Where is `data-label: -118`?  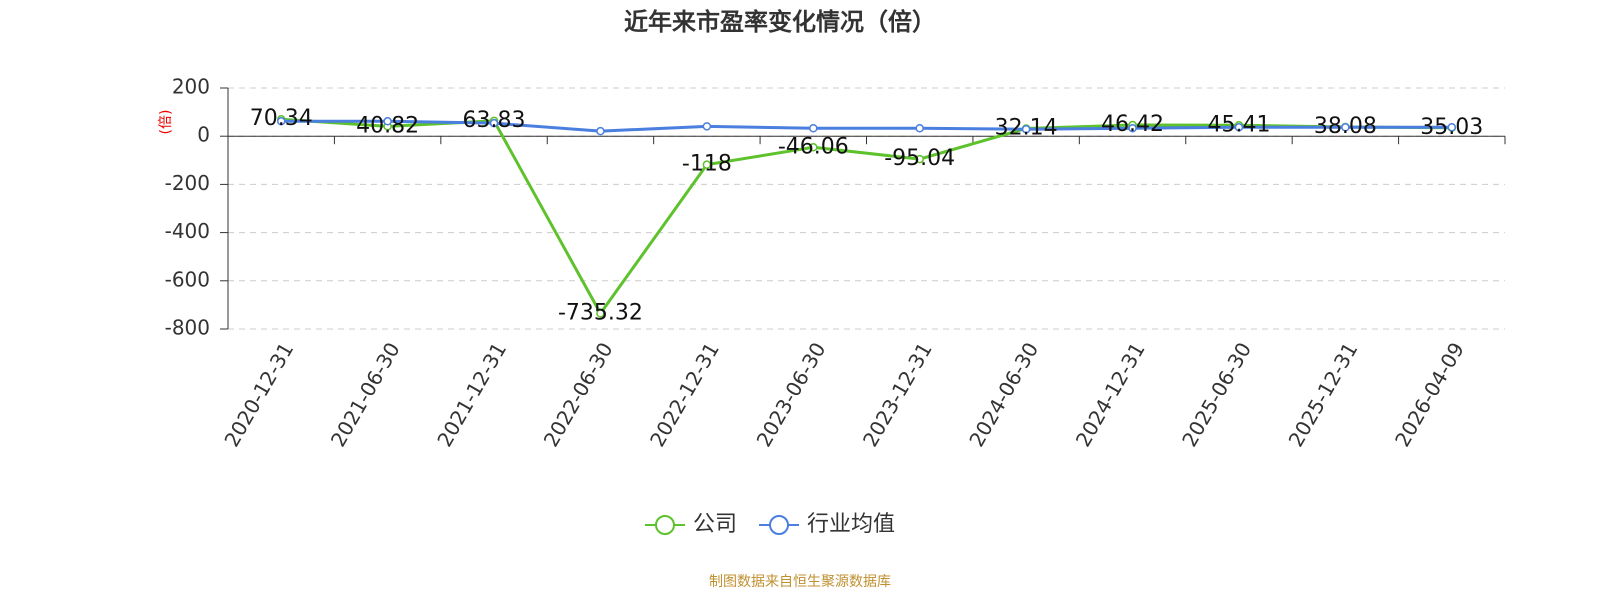
data-label: -118 is located at coordinates (707, 164).